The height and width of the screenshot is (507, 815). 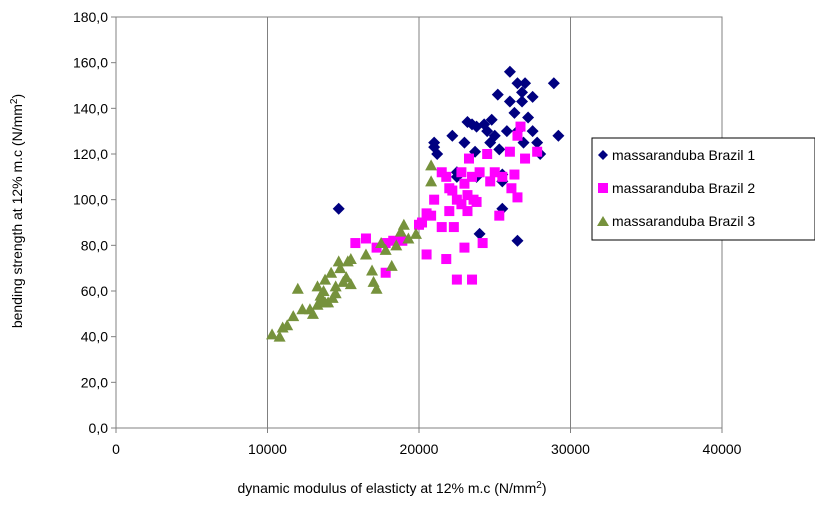 I want to click on legend-label-brazil-1: massaranduba Brazil 1, so click(x=683, y=155).